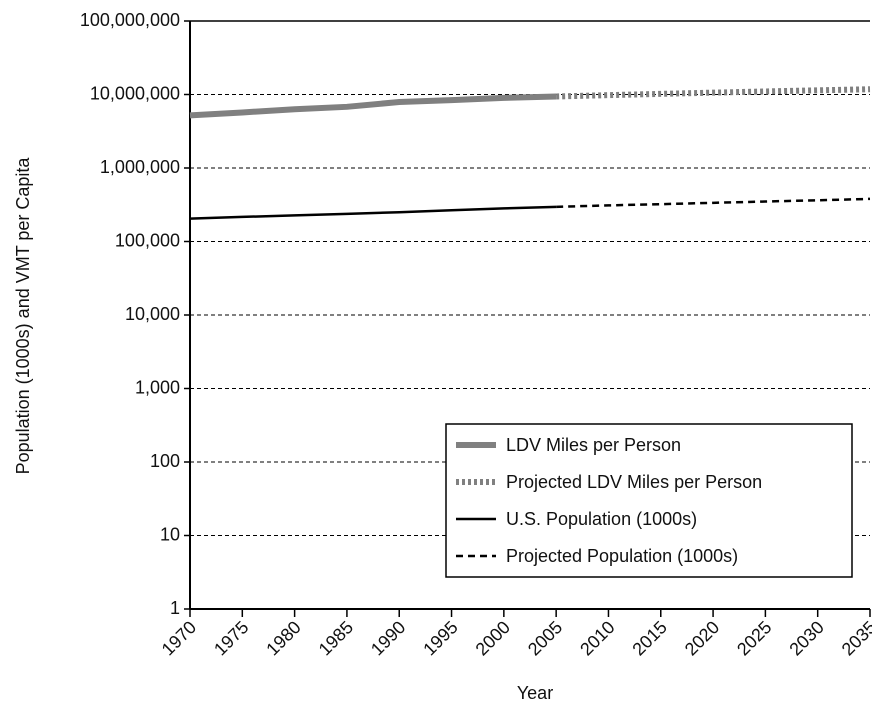 The image size is (872, 706). What do you see at coordinates (855, 638) in the screenshot?
I see `x-tick-label: 2035` at bounding box center [855, 638].